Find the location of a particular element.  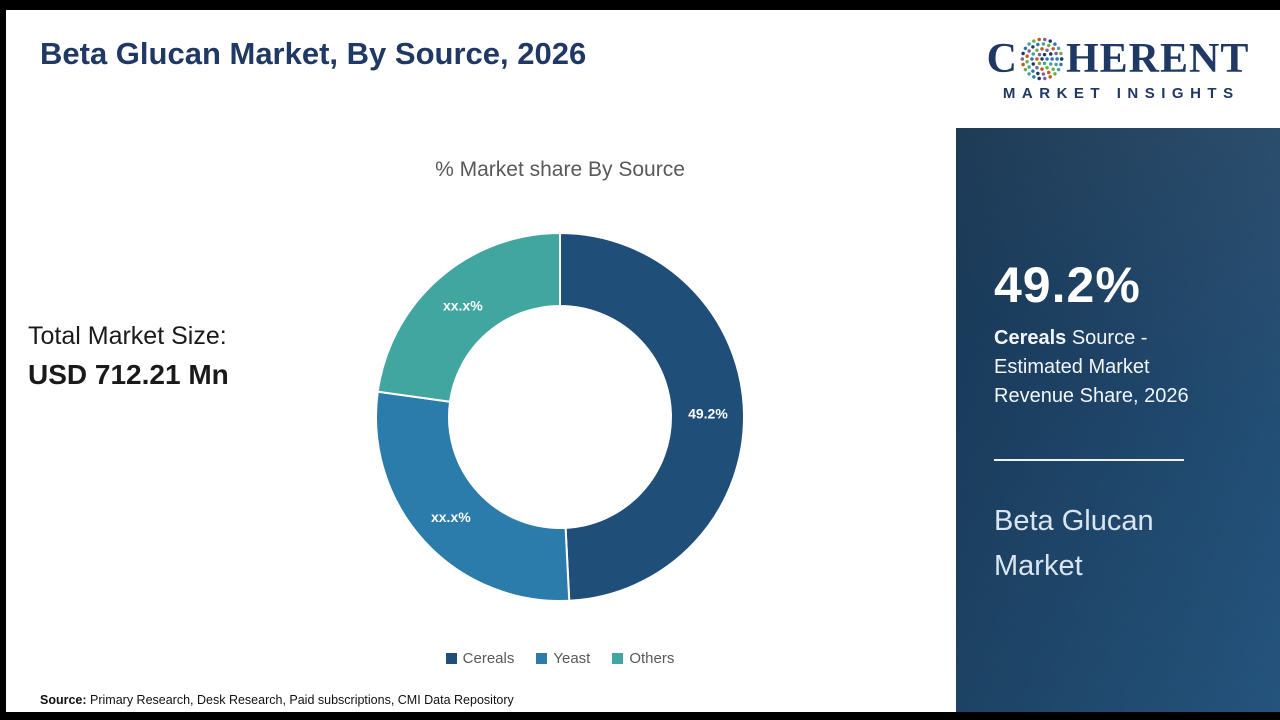

legend-item-cereals: Cereals is located at coordinates (480, 658).